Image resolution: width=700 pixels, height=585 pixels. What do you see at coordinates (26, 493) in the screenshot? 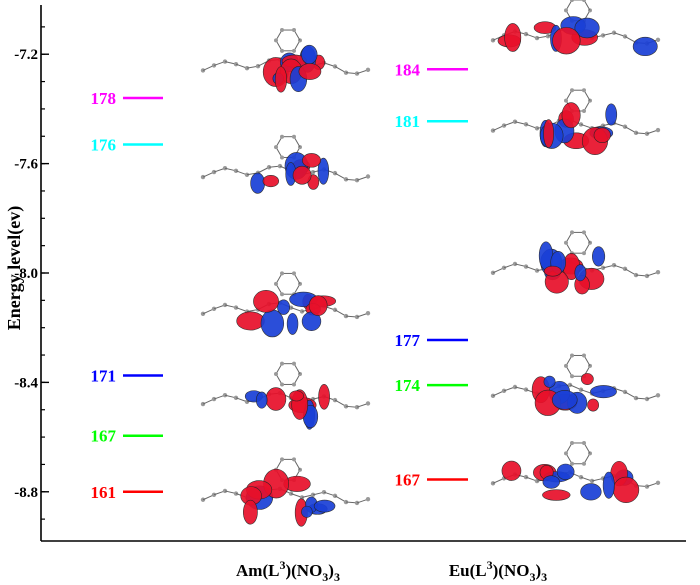
I see `y-tick-label: -8.8` at bounding box center [26, 493].